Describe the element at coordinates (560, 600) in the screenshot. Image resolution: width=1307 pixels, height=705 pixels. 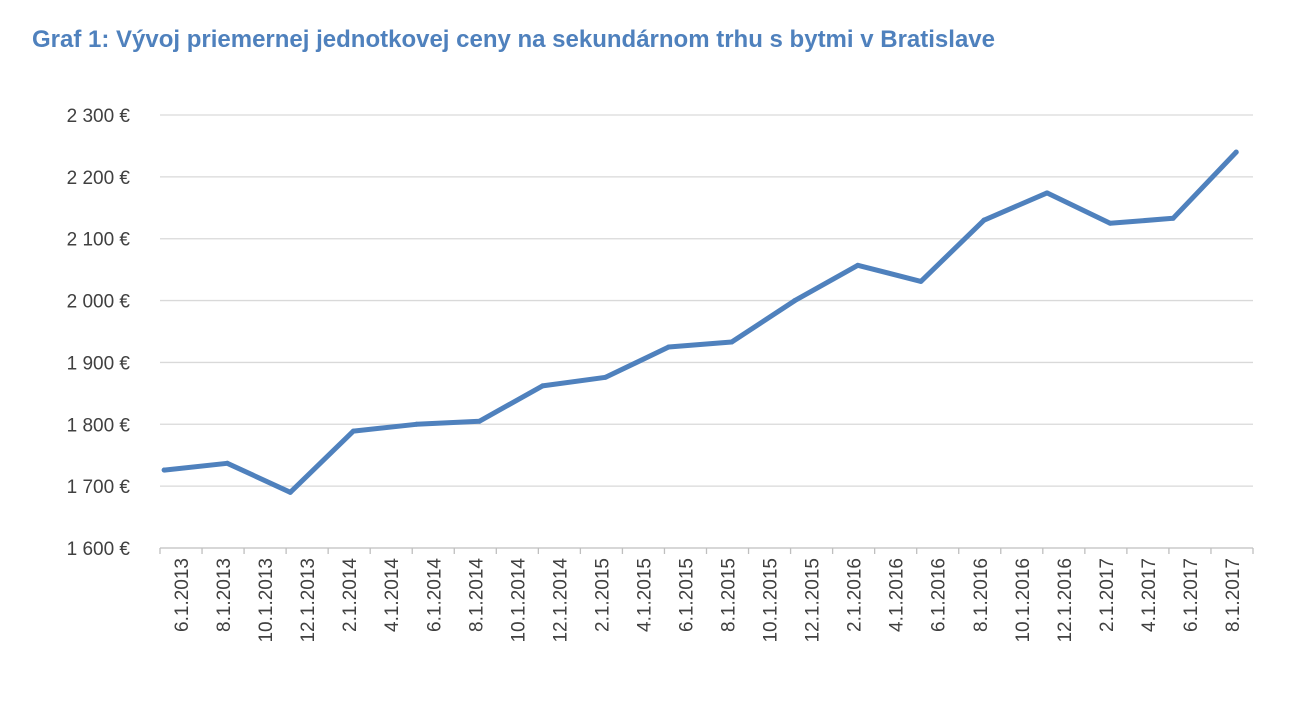
I see `x-tick-label: 12.1.2014` at that location.